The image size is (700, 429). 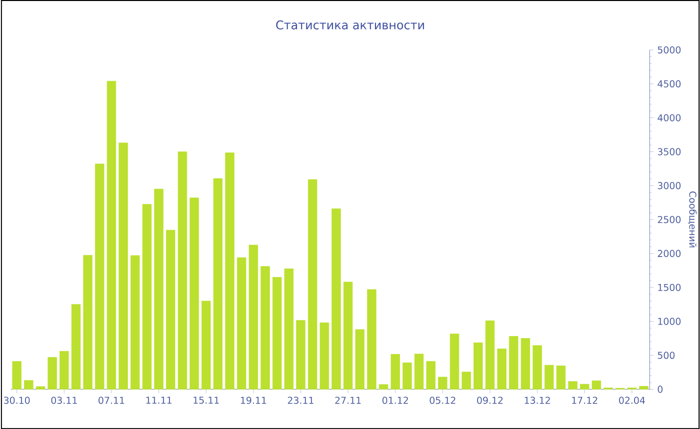 I want to click on y-tick-label: 1500, so click(x=669, y=287).